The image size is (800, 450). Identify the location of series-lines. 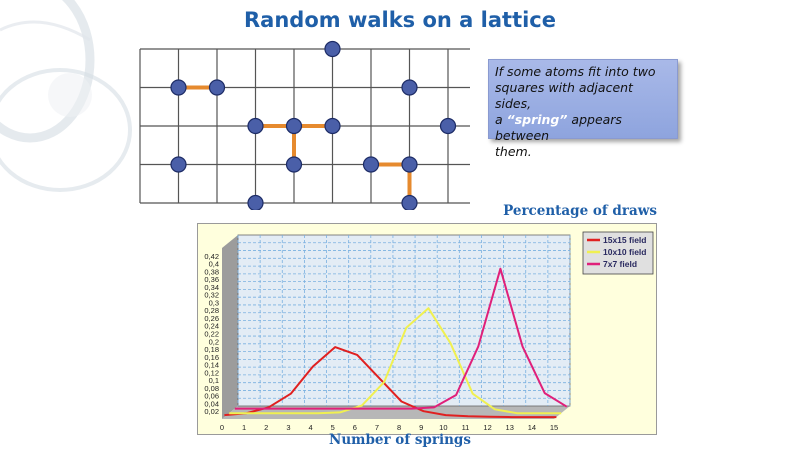
(396, 343).